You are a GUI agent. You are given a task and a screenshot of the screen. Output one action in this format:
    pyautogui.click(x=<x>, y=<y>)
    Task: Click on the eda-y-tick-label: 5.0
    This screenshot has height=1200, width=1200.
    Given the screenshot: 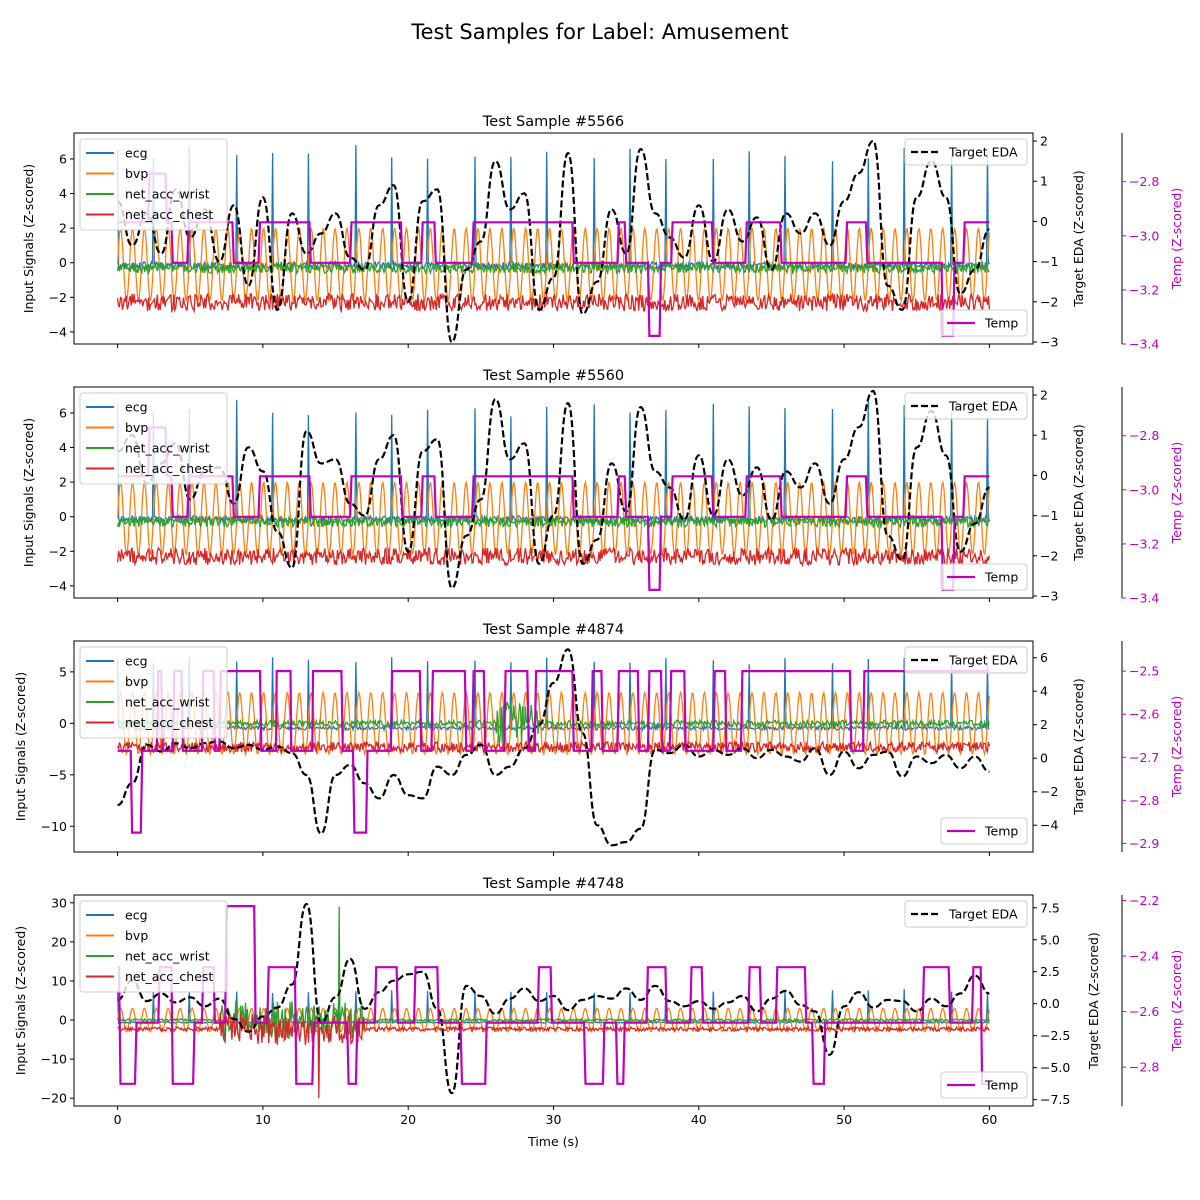 What is the action you would take?
    pyautogui.click(x=1050, y=939)
    